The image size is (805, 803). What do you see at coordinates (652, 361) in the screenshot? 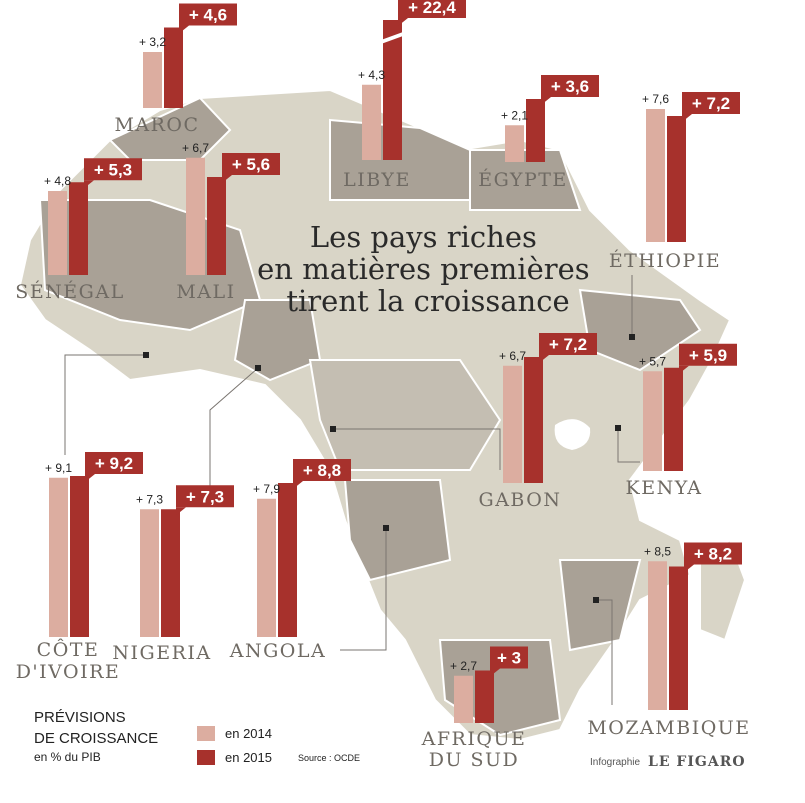
I see `label-2014-kenya: + 5,7` at bounding box center [652, 361].